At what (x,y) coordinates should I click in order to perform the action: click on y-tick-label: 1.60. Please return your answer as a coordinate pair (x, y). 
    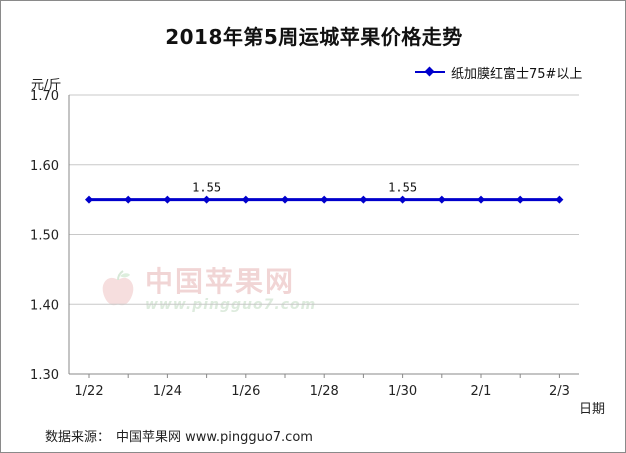
    Looking at the image, I should click on (44, 166).